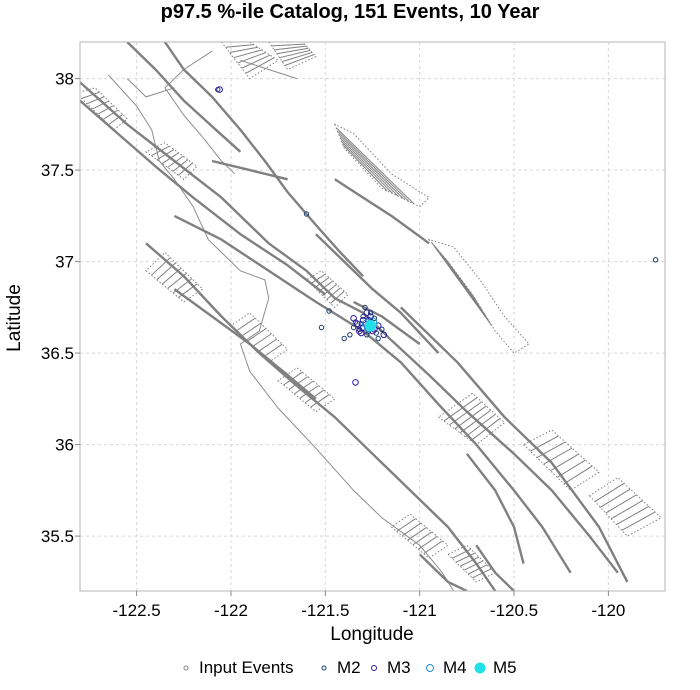 The image size is (700, 690). What do you see at coordinates (150, 88) in the screenshot?
I see `coastline` at bounding box center [150, 88].